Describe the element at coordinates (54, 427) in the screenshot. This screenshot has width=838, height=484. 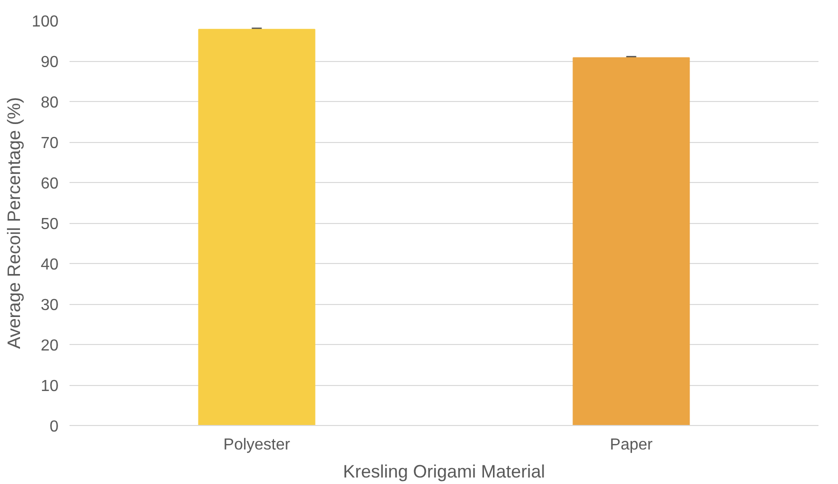
I see `y-tick-label: 0` at that location.